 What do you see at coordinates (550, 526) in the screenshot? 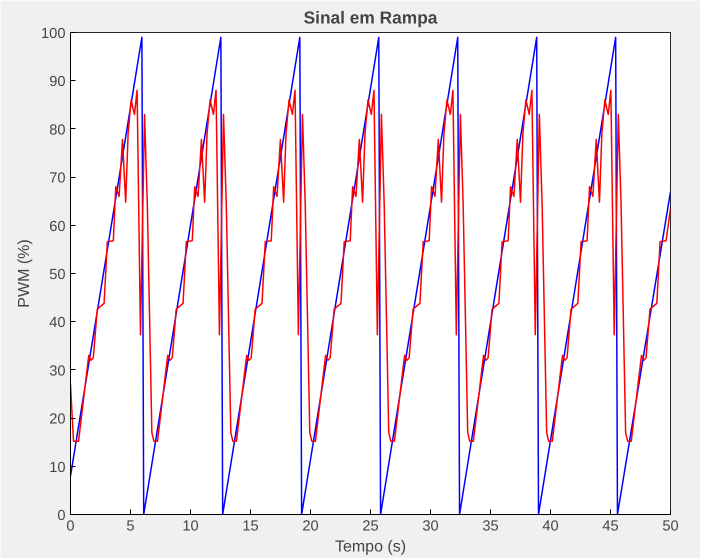
I see `x-tick-label: 40` at bounding box center [550, 526].